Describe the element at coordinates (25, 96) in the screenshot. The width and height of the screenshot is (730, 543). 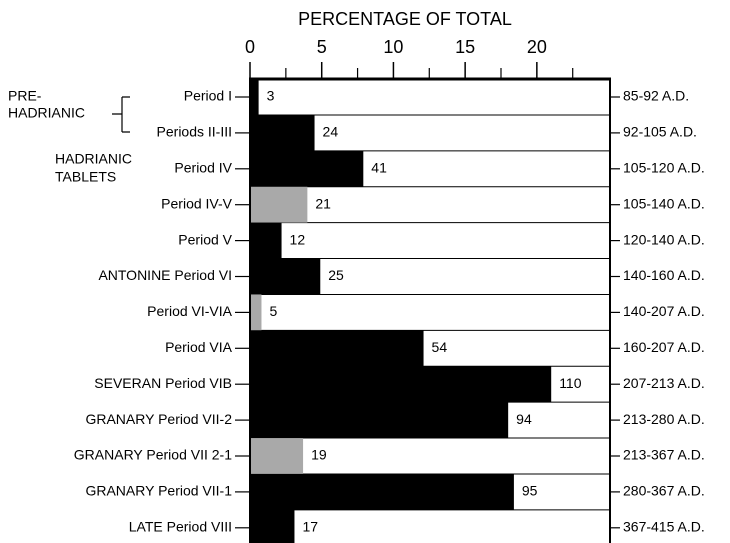
I see `group-label: PRE-` at that location.